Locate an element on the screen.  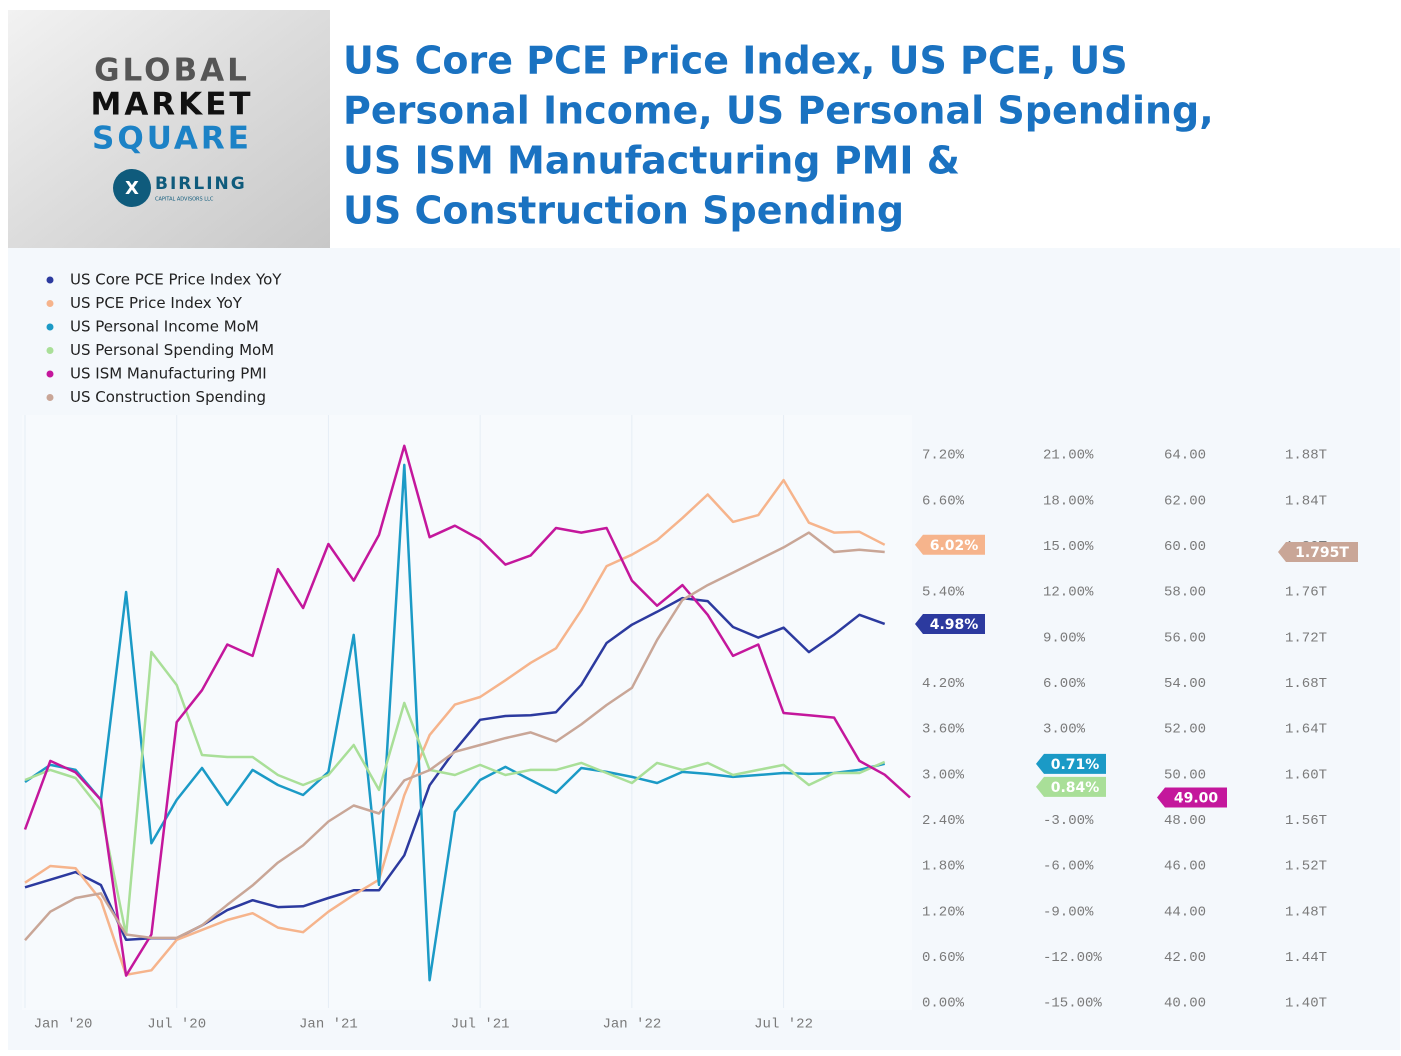
value-label: 0.84% is located at coordinates (1075, 788).